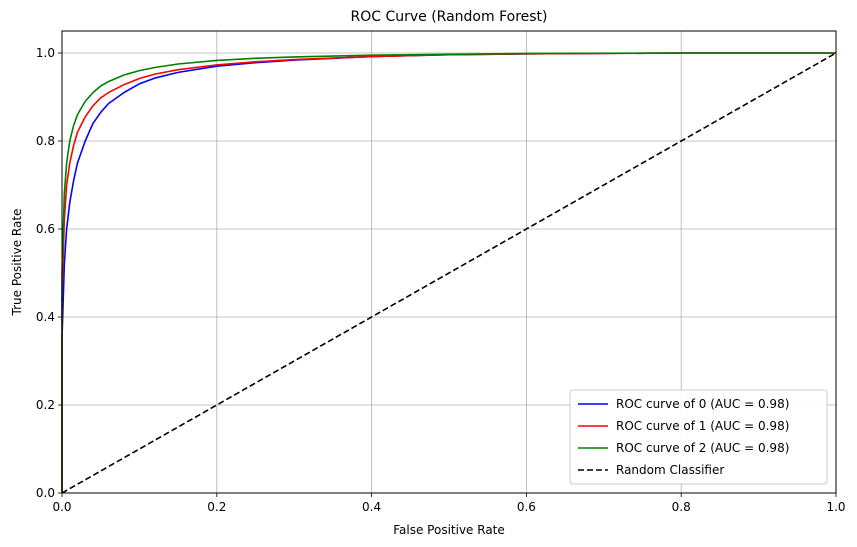  What do you see at coordinates (61, 507) in the screenshot?
I see `x-tick-label: 0.0` at bounding box center [61, 507].